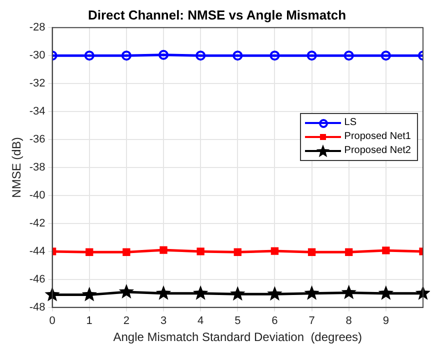  What do you see at coordinates (37, 223) in the screenshot?
I see `y-tick-label: -42` at bounding box center [37, 223].